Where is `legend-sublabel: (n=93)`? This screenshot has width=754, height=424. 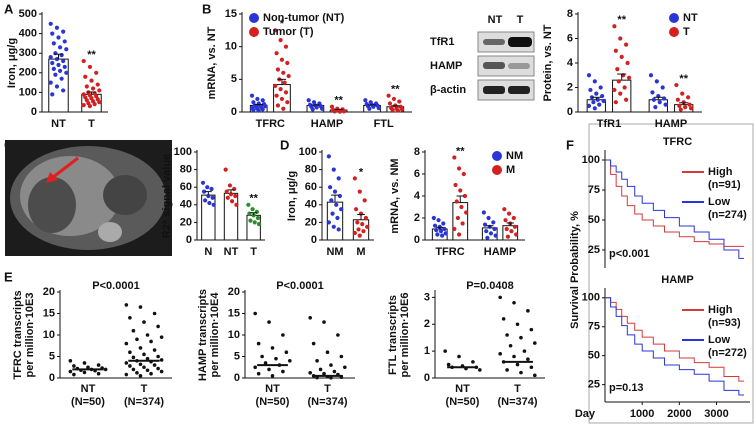
legend-sublabel: (n=93) is located at coordinates (724, 323).